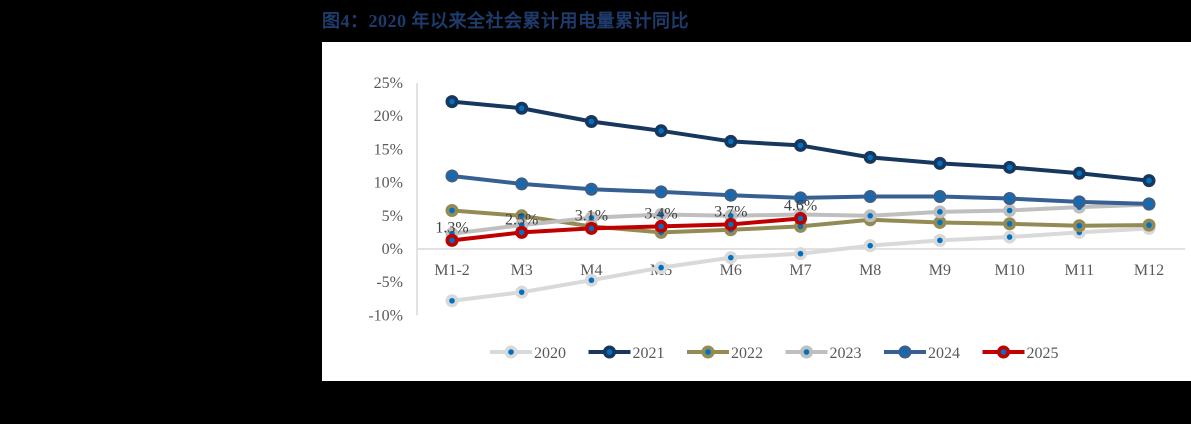 Image resolution: width=1191 pixels, height=424 pixels. What do you see at coordinates (649, 353) in the screenshot?
I see `legend-label: 2021` at bounding box center [649, 353].